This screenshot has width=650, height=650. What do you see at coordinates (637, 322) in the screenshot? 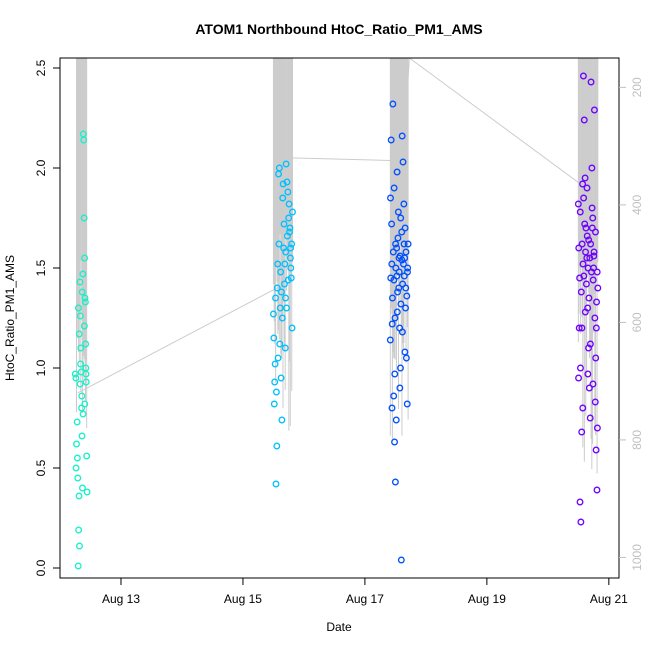
I see `y2-tick-label: 600` at bounding box center [637, 322].